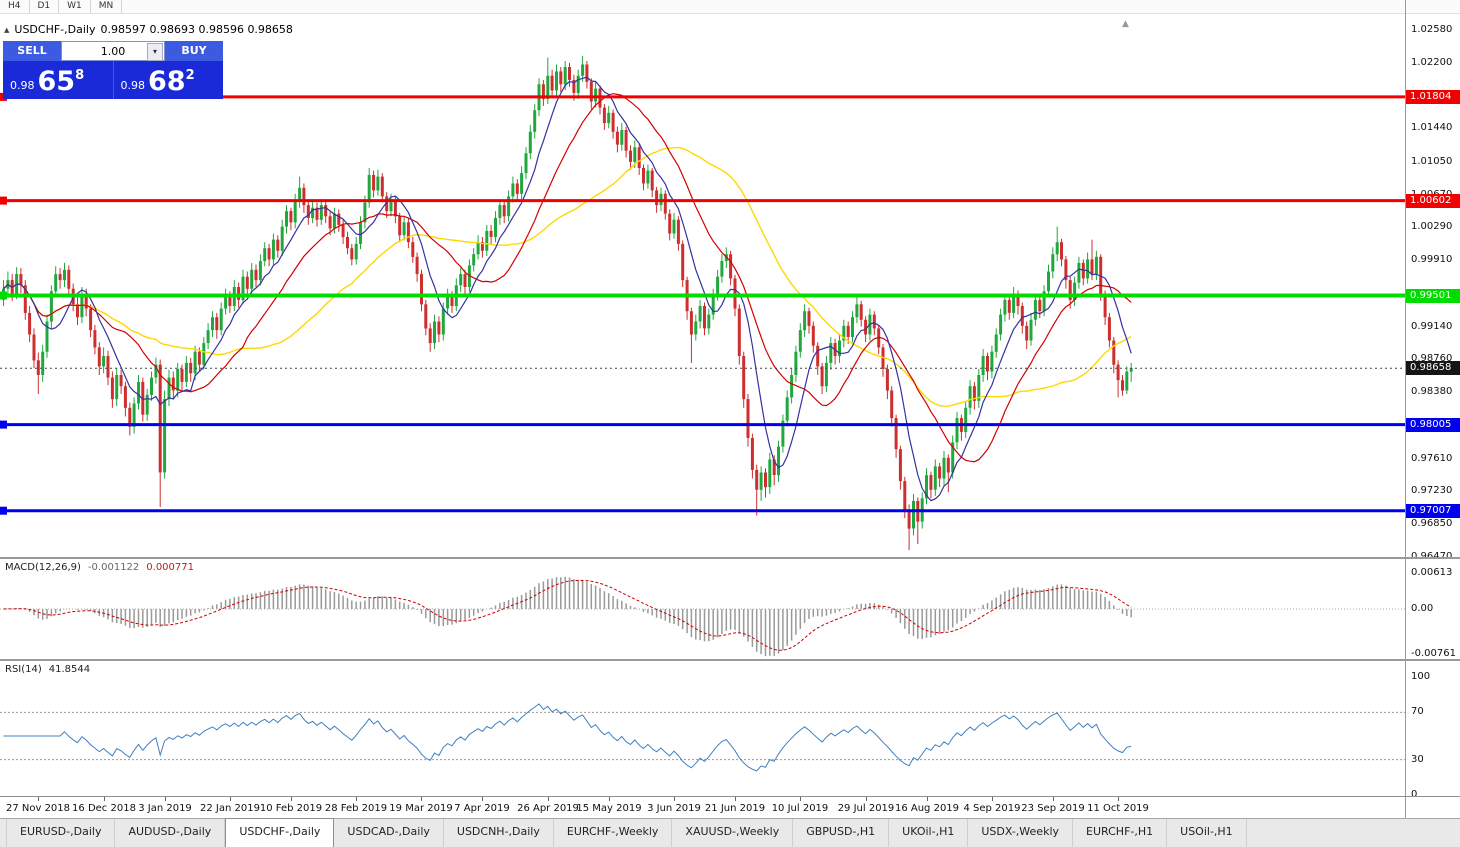 The height and width of the screenshot is (847, 1460). Describe the element at coordinates (1417, 711) in the screenshot. I see `rsi-axis-label: 70` at that location.